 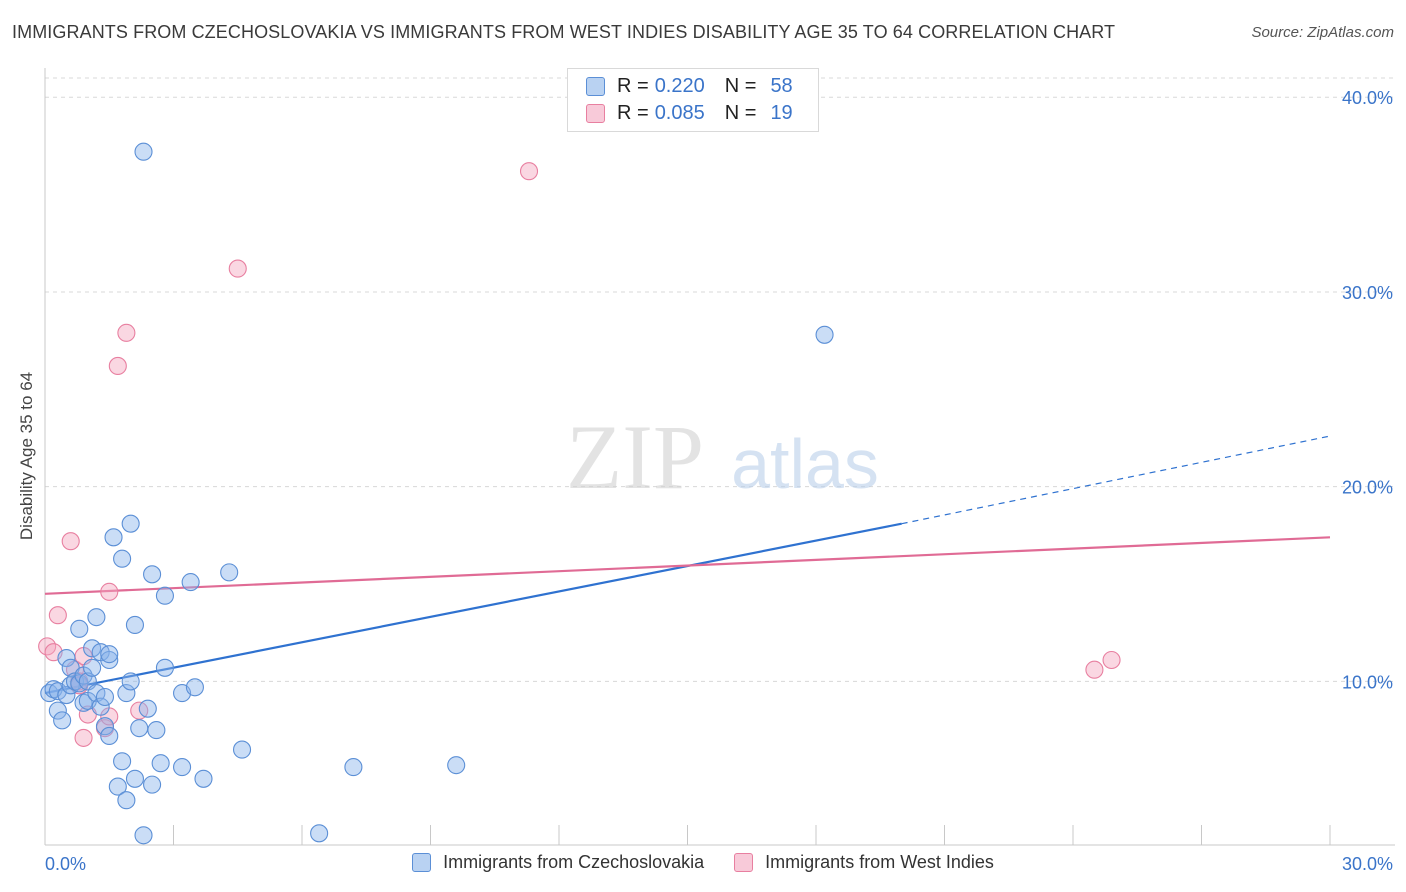 What do you see at coordinates (1367, 488) in the screenshot?
I see `y-tick-label: 20.0%` at bounding box center [1367, 488].